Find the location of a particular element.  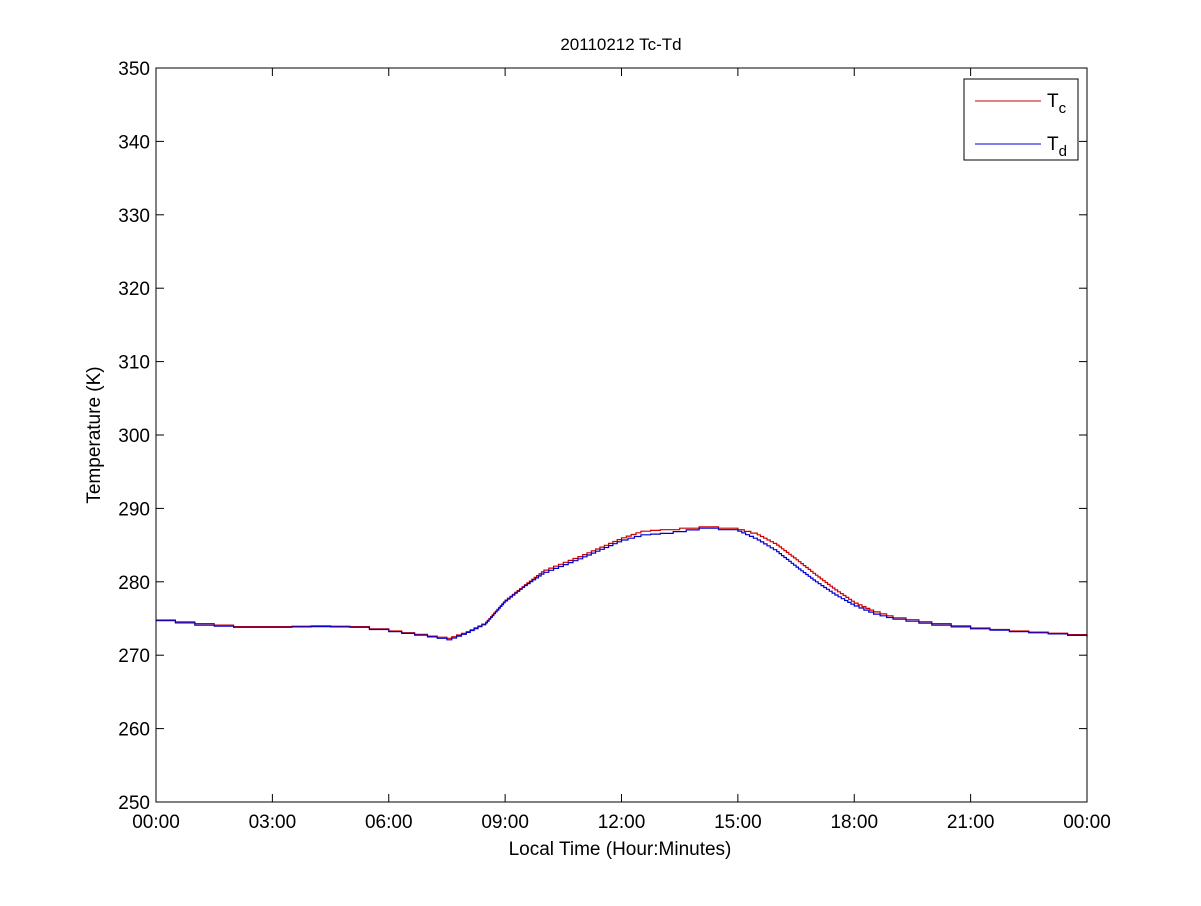

legend: Tc Td is located at coordinates (1021, 119).